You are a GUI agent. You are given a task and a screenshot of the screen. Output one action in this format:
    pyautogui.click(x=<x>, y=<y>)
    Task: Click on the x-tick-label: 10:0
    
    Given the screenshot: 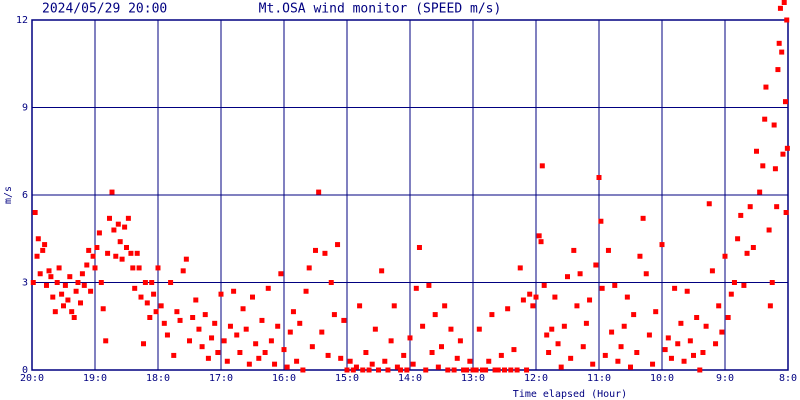 What is the action you would take?
    pyautogui.click(x=662, y=378)
    